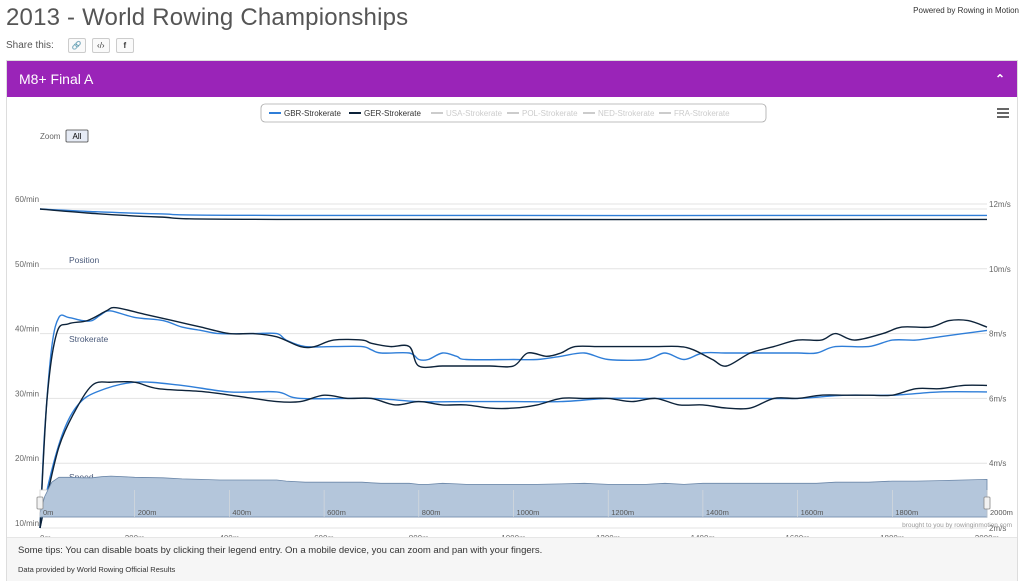 The width and height of the screenshot is (1024, 585). What do you see at coordinates (392, 113) in the screenshot?
I see `legend-item-ger-strokerate: GER-Strokerate` at bounding box center [392, 113].